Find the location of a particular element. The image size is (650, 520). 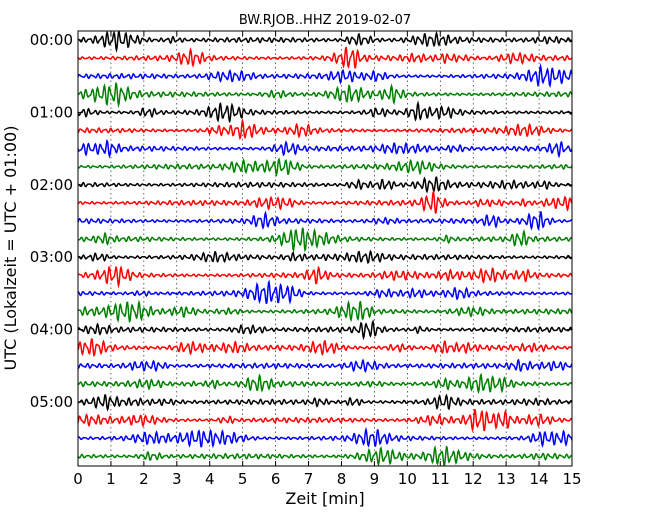

x-tick-label: 14 is located at coordinates (539, 479).